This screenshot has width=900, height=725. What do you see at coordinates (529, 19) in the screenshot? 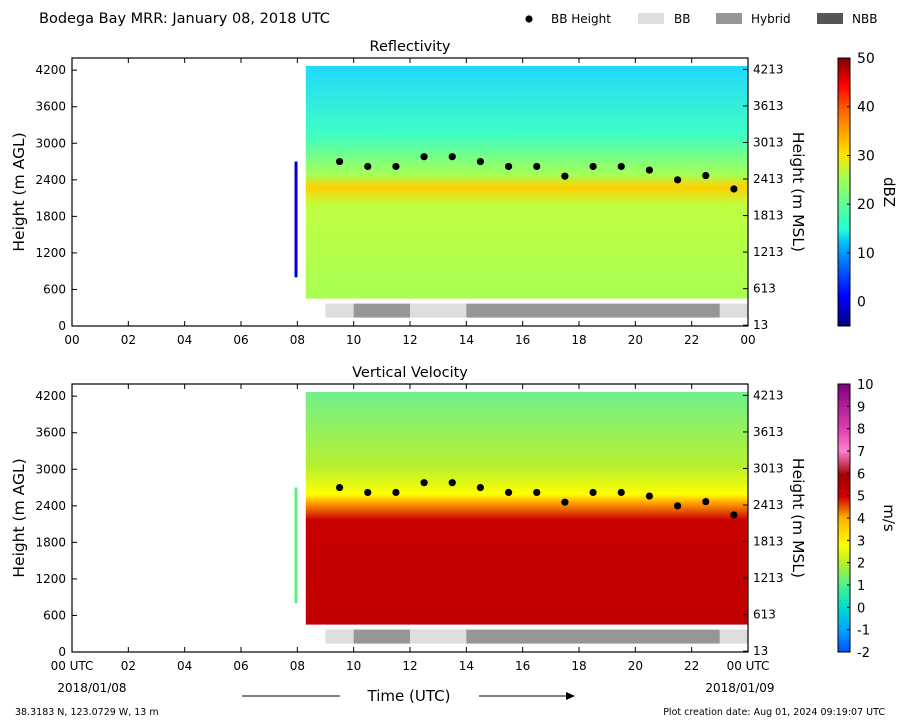
I see `legend-bb-height-dot` at bounding box center [529, 19].